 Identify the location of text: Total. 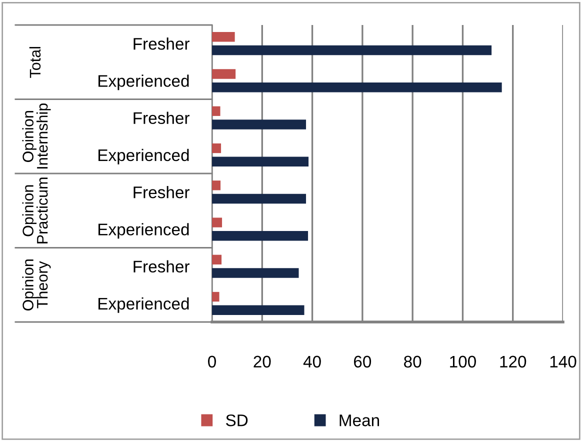
(35, 62).